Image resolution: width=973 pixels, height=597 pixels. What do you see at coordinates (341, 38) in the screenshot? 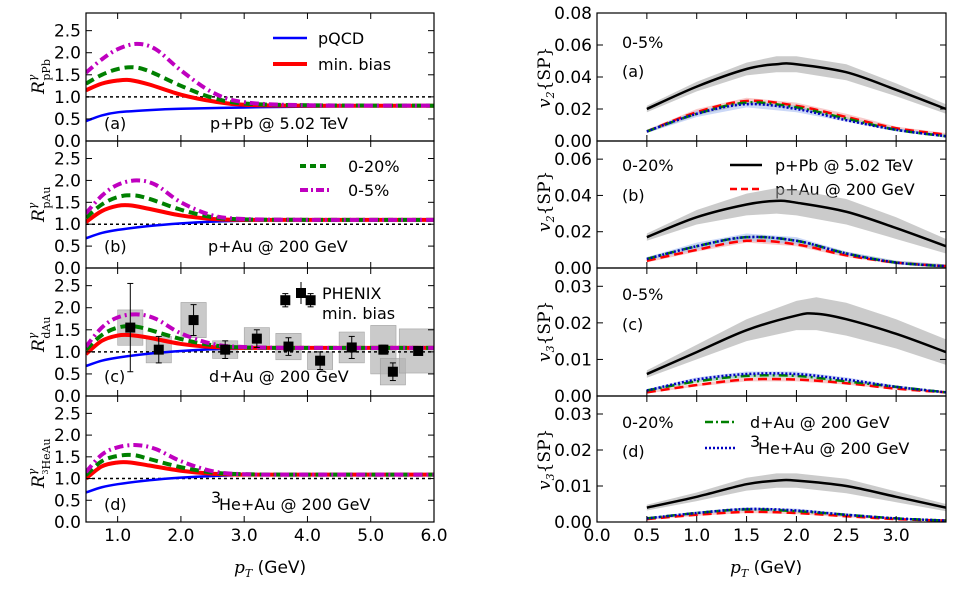
I see `legend-label-pqcd: pQCD` at bounding box center [341, 38].